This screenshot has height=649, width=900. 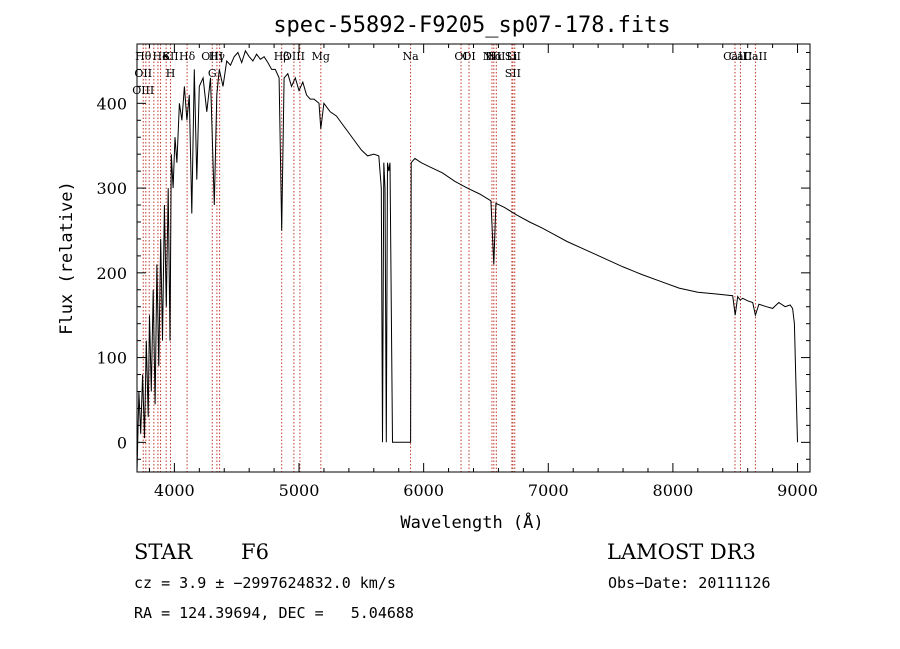 I want to click on line-label: Hγ, so click(x=217, y=56).